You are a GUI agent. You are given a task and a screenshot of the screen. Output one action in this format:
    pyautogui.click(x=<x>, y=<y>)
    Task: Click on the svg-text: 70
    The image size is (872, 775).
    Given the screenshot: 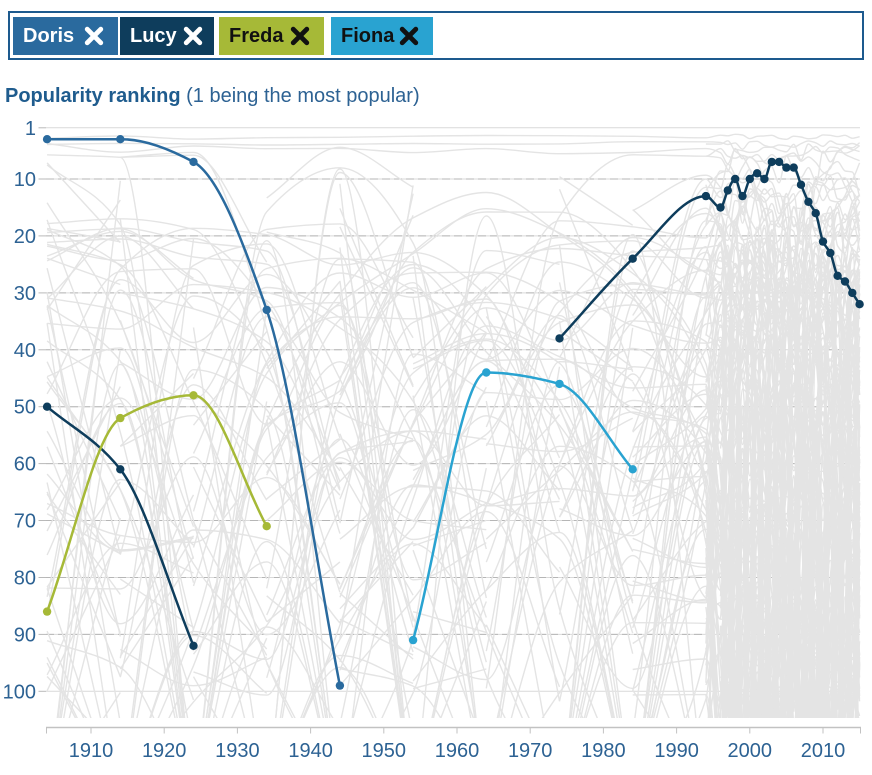 What is the action you would take?
    pyautogui.click(x=25, y=522)
    